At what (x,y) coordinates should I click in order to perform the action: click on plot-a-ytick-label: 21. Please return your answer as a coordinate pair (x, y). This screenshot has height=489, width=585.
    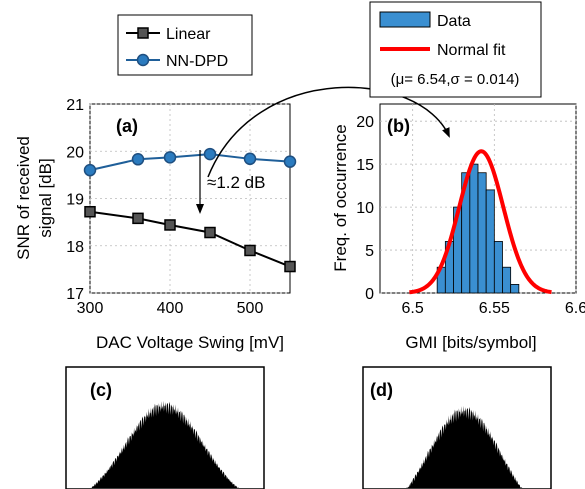
    Looking at the image, I should click on (75, 105).